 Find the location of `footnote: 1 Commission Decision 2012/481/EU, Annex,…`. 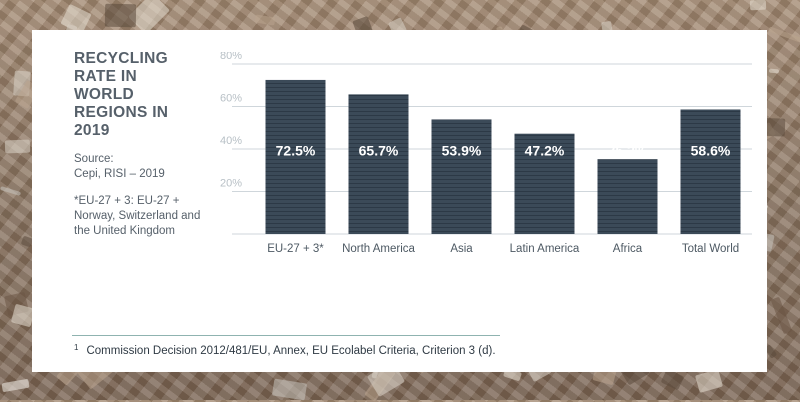

footnote: 1 Commission Decision 2012/481/EU, Annex,… is located at coordinates (285, 350).